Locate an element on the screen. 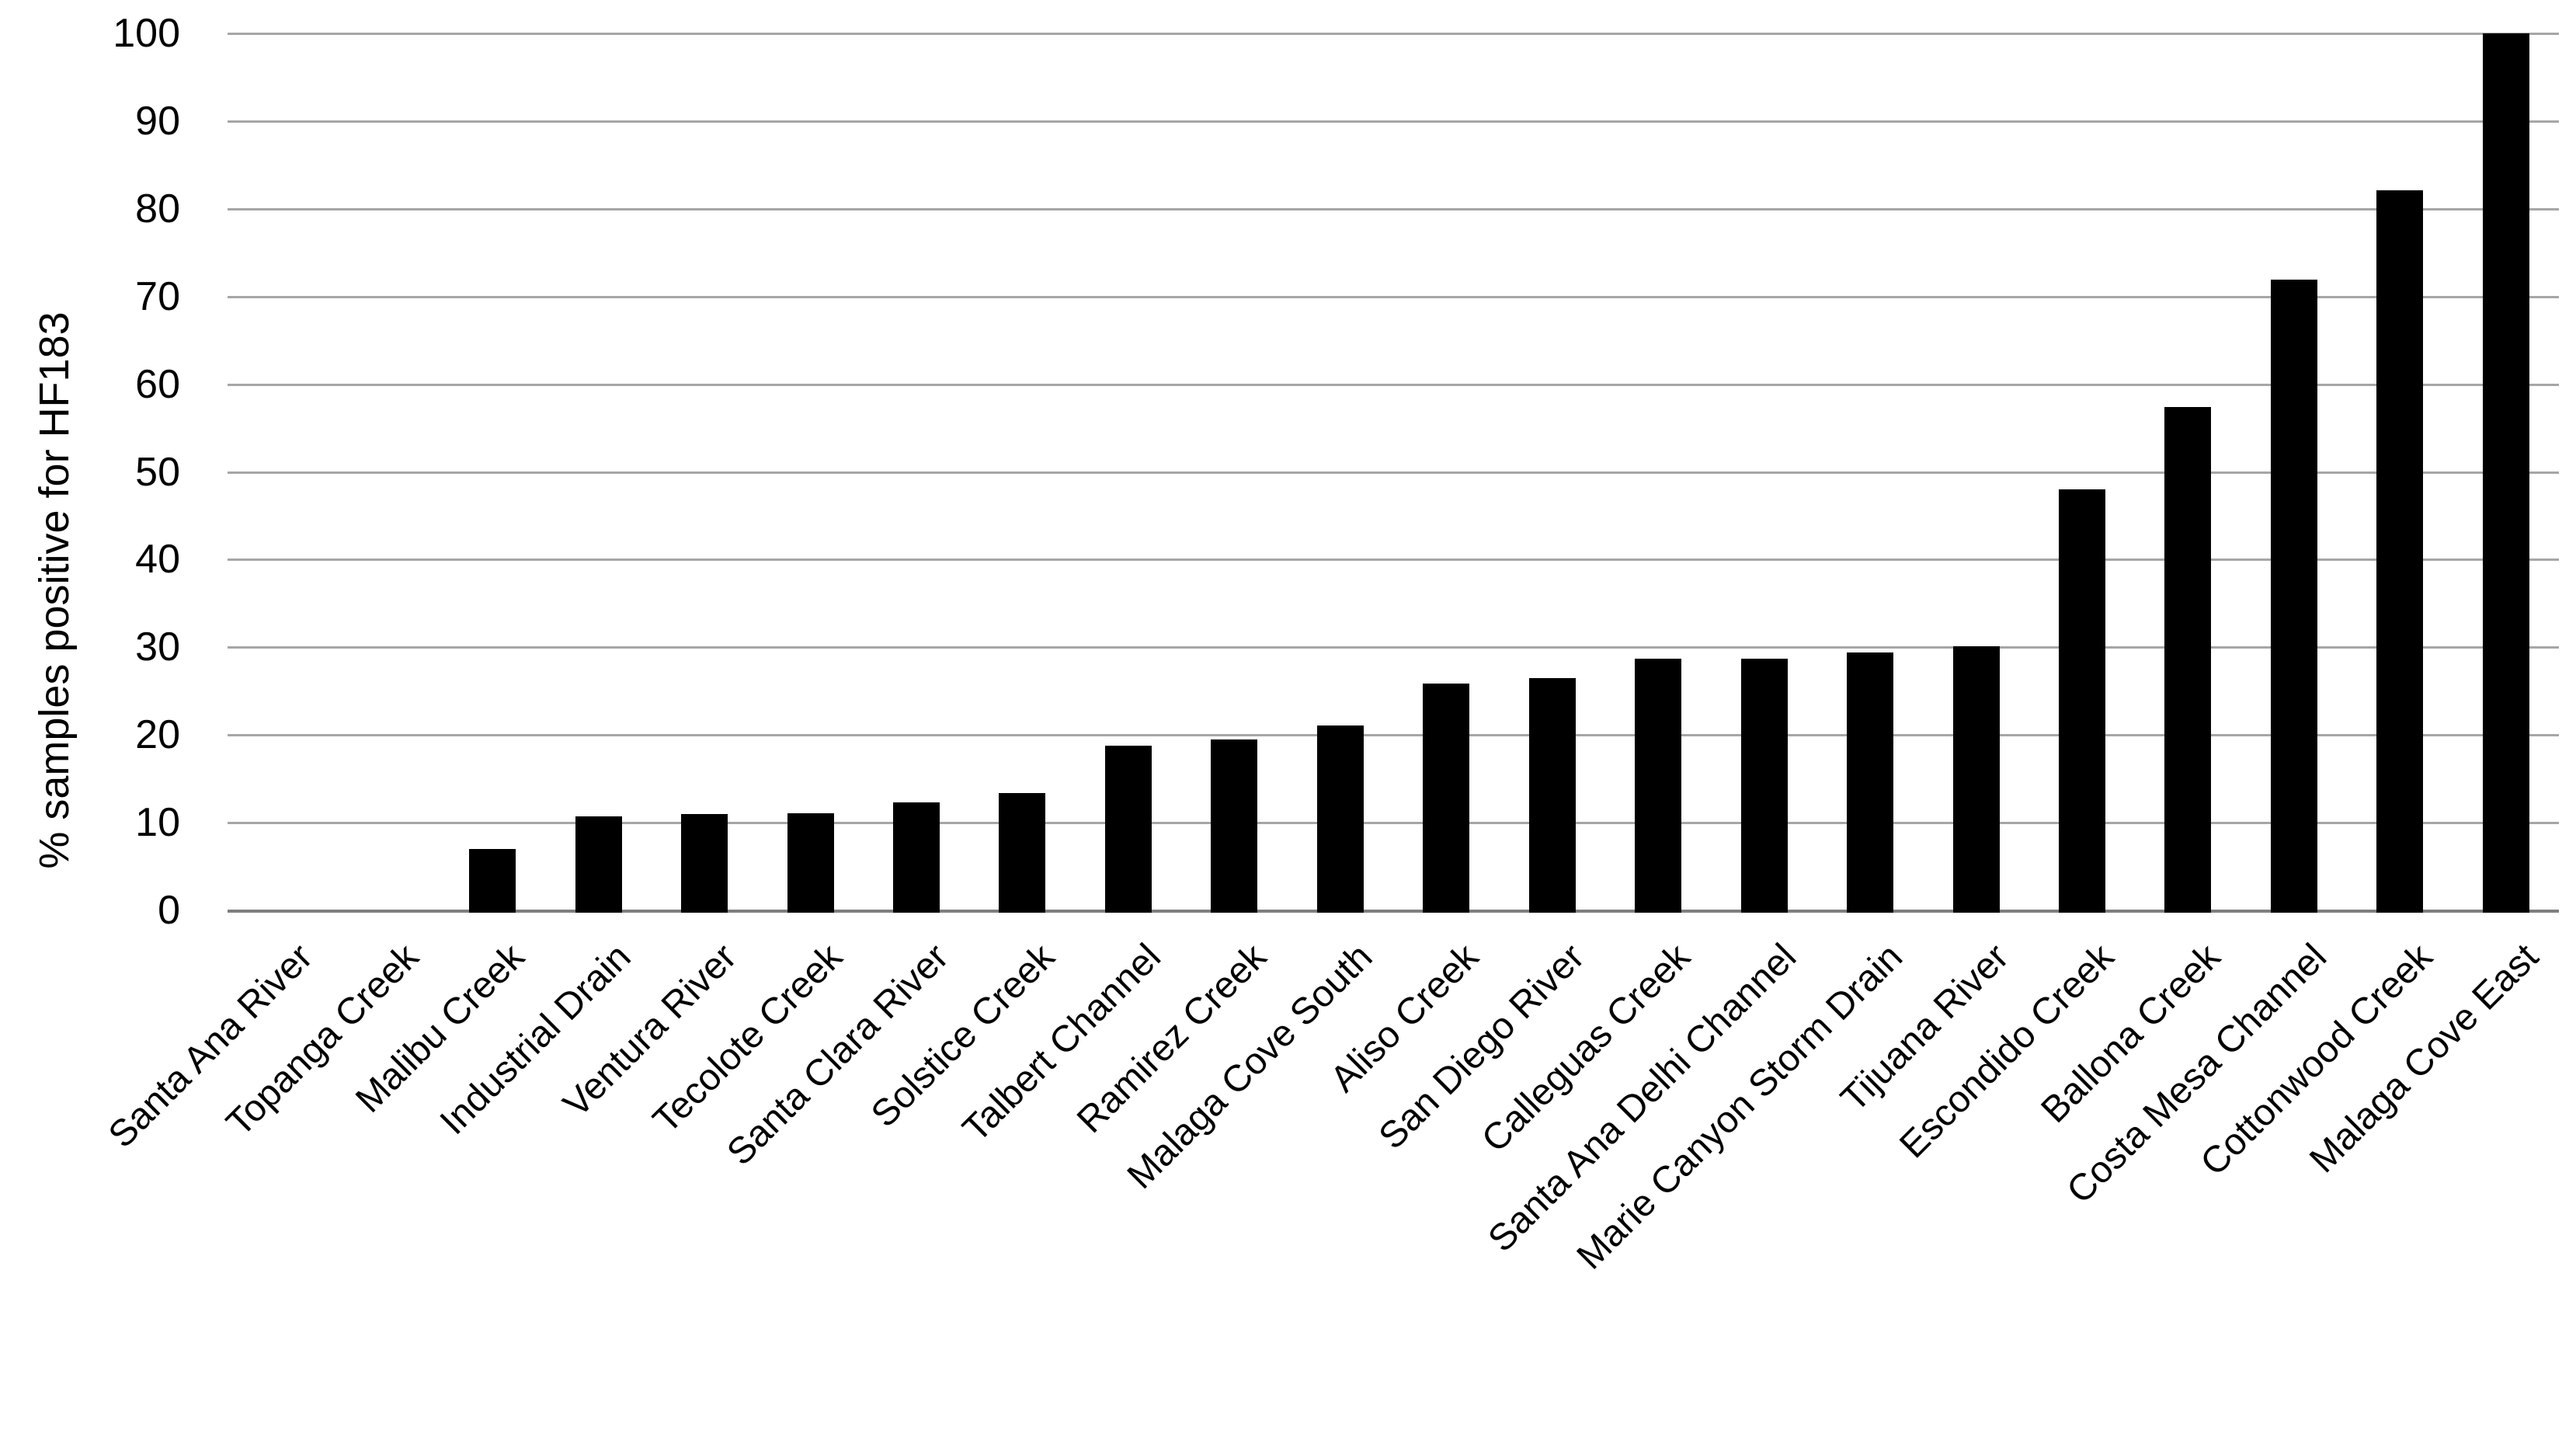  y-tick-label: 10 is located at coordinates (157, 823).